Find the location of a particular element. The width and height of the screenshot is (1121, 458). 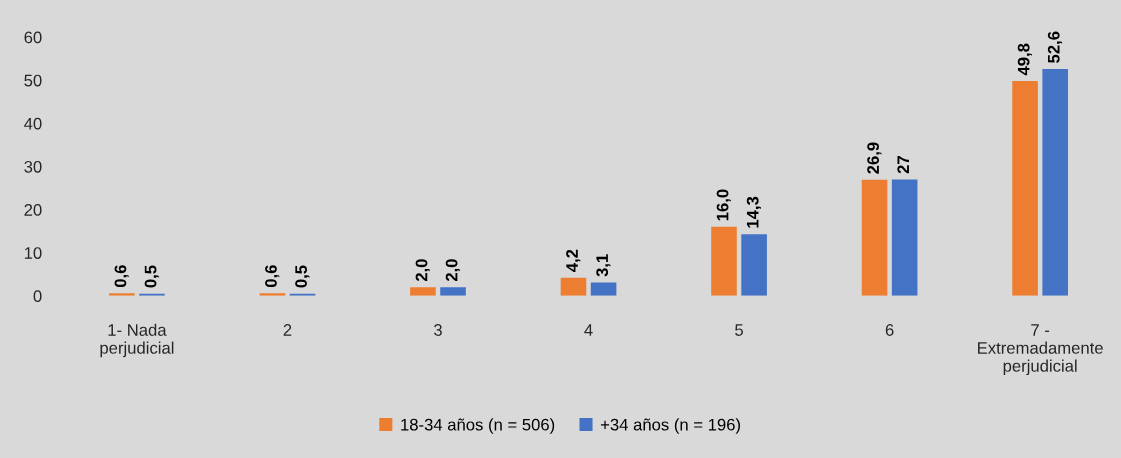

y-tick-label: 60 is located at coordinates (33, 37).